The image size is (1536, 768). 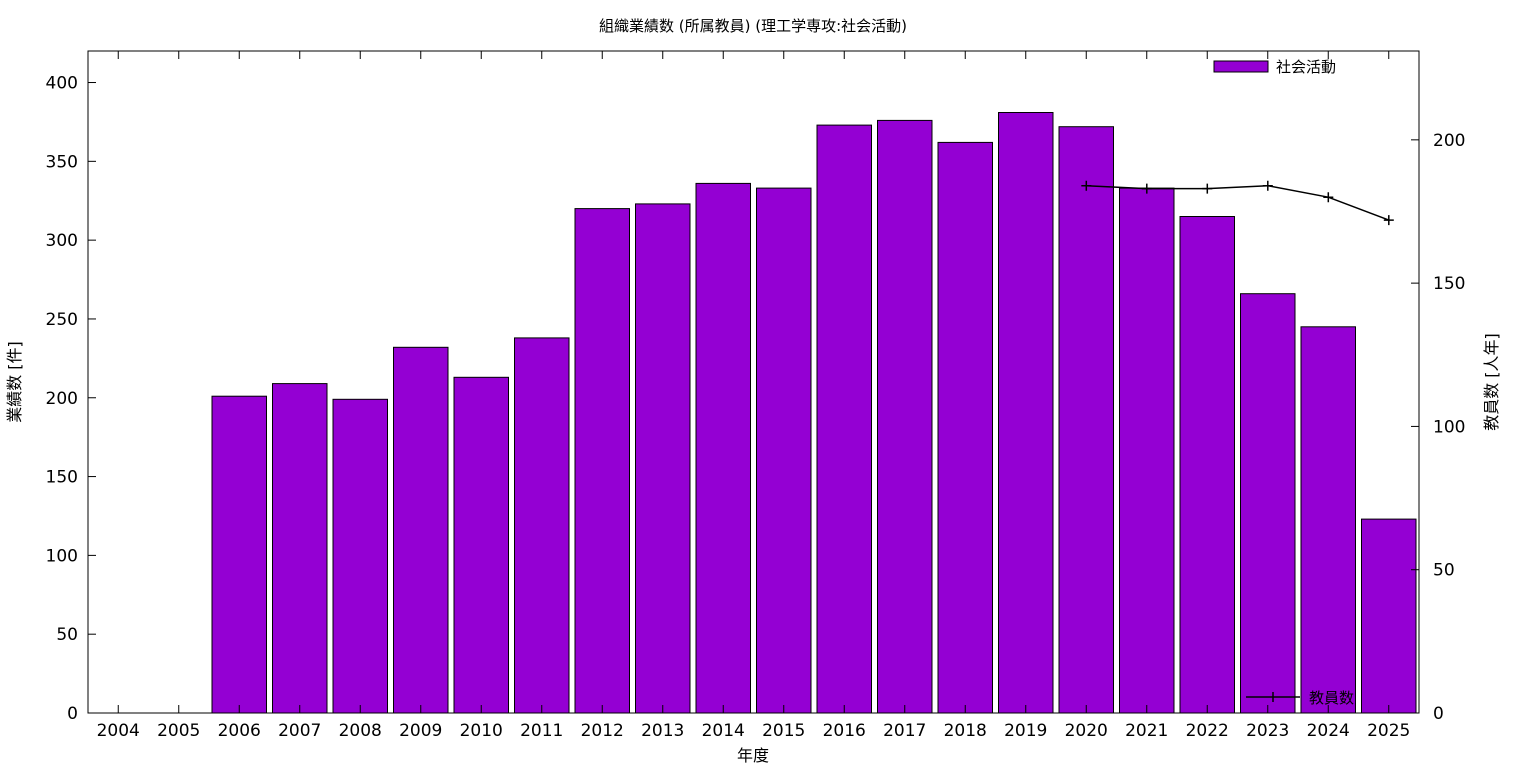 What do you see at coordinates (541, 731) in the screenshot?
I see `x-tick-label: 2011` at bounding box center [541, 731].